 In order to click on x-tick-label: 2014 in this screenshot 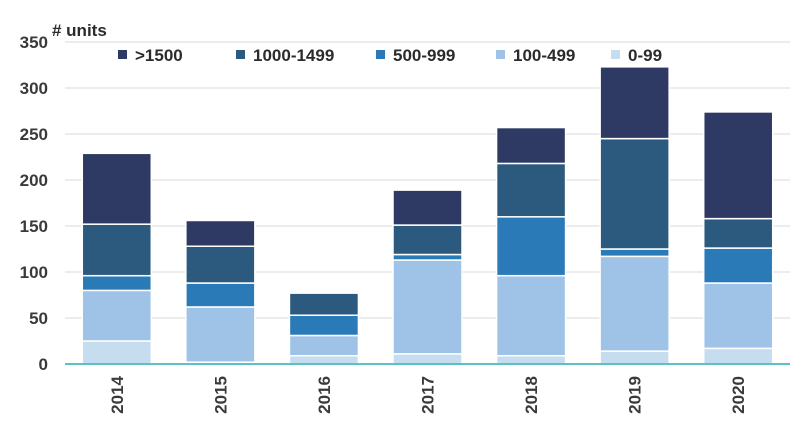, I will do `click(117, 394)`.